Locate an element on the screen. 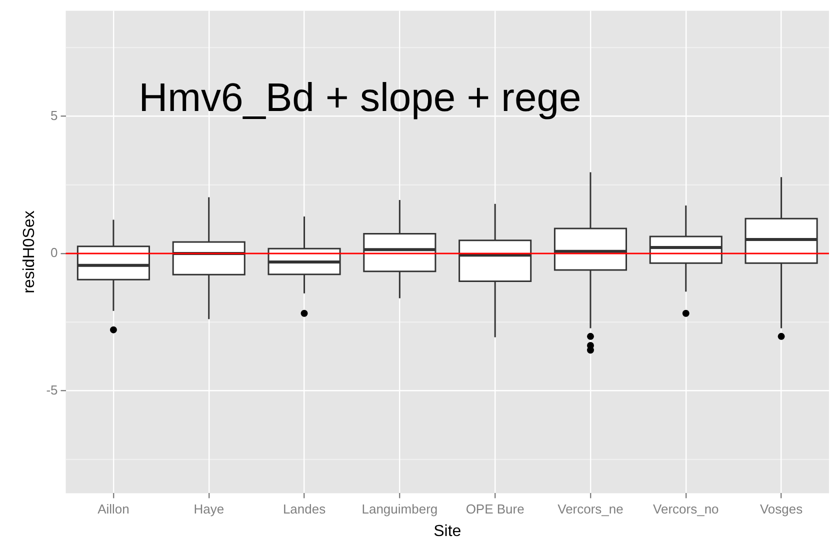 The height and width of the screenshot is (545, 833). x-tick-label: Vercors_no is located at coordinates (686, 509).